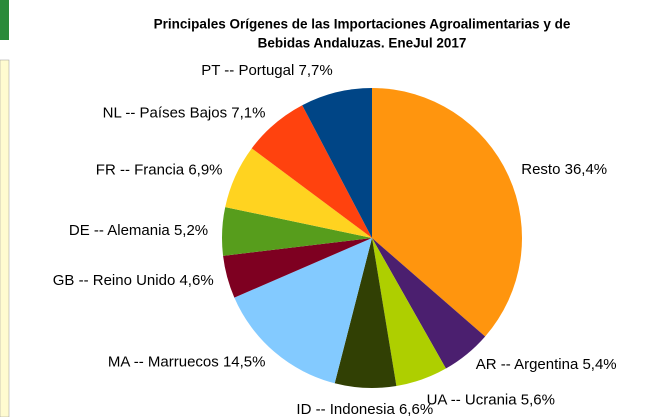 Image resolution: width=661 pixels, height=417 pixels. I want to click on category-label: UA -- Ucrania, so click(472, 400).